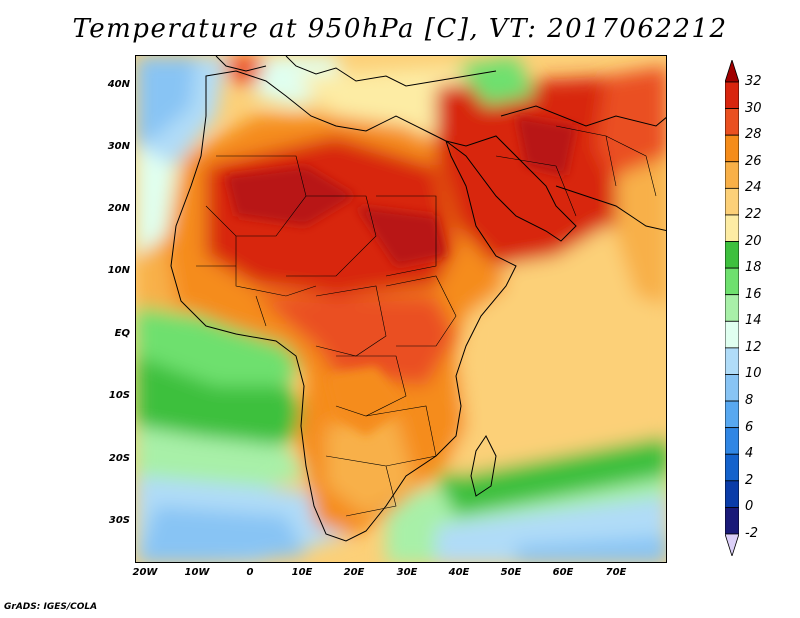 The image size is (800, 618). I want to click on lat-label-20s: 20S, so click(119, 458).